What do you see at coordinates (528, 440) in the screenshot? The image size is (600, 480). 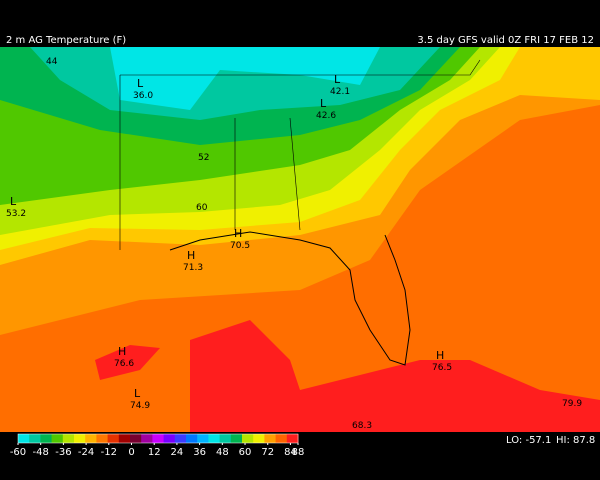 I see `low-value: LO: -57.1` at bounding box center [528, 440].